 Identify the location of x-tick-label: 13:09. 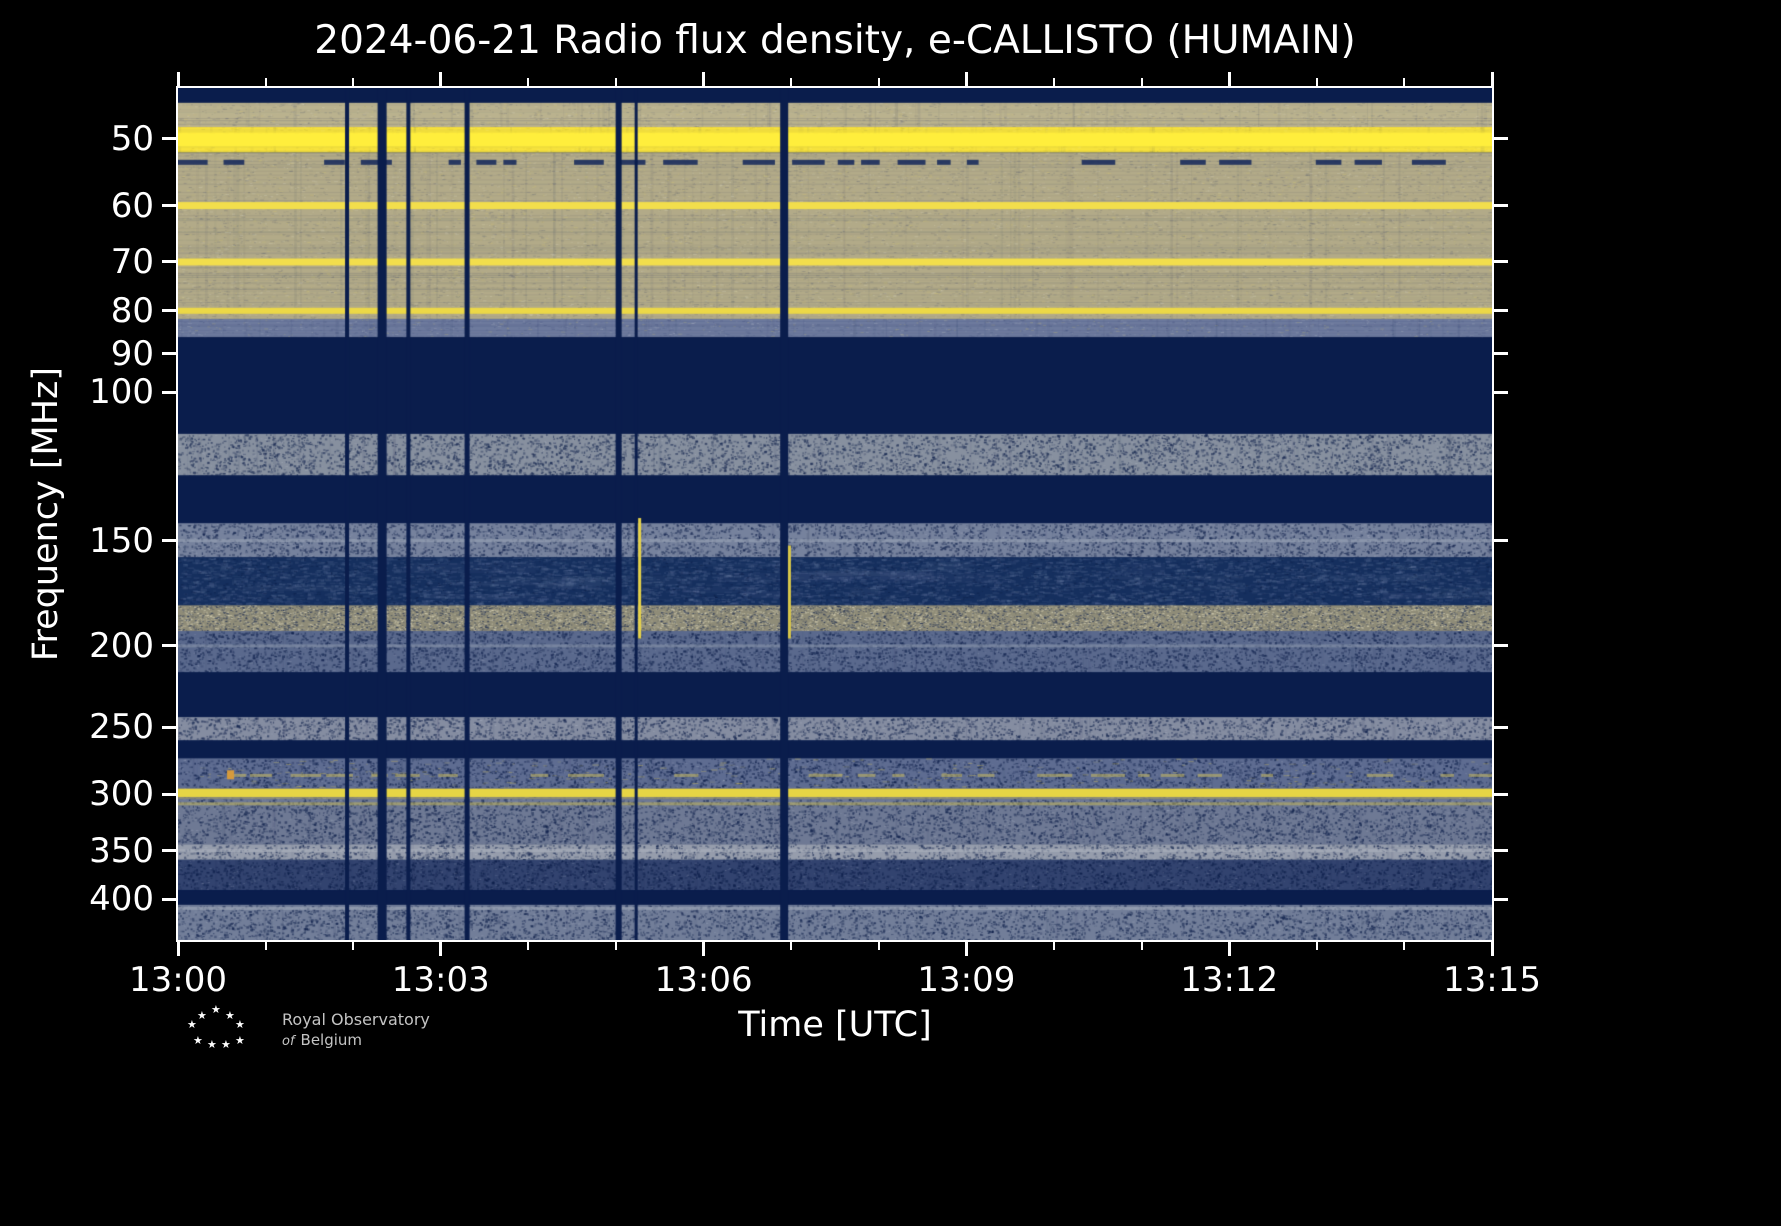
(966, 980).